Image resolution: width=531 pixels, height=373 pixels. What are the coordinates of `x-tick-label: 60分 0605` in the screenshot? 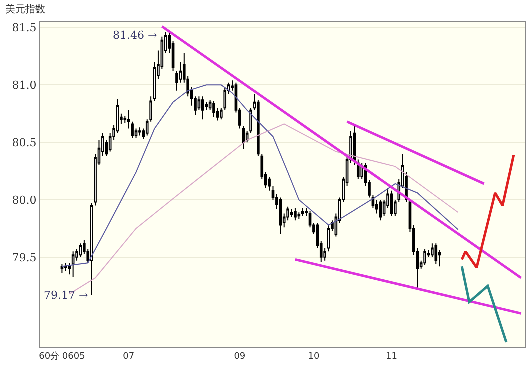 It's located at (62, 356).